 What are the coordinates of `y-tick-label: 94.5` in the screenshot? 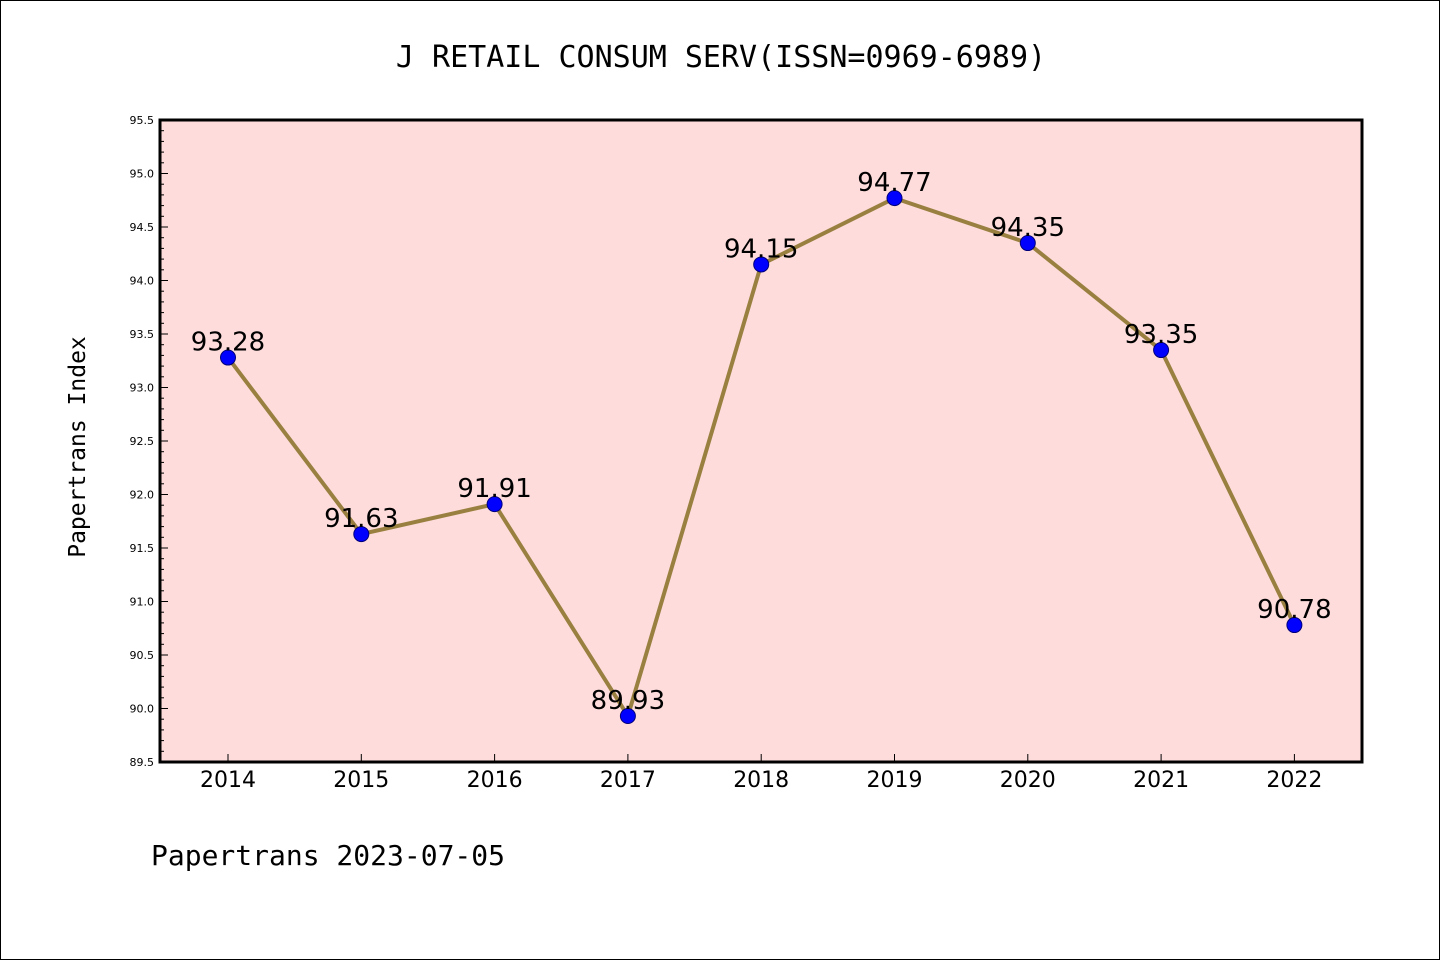 It's located at (142, 227).